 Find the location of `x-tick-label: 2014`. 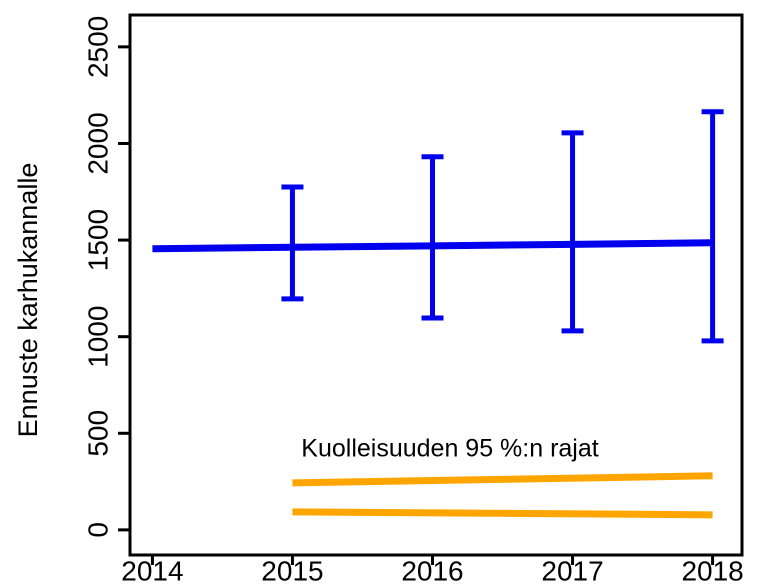

x-tick-label: 2014 is located at coordinates (152, 570).